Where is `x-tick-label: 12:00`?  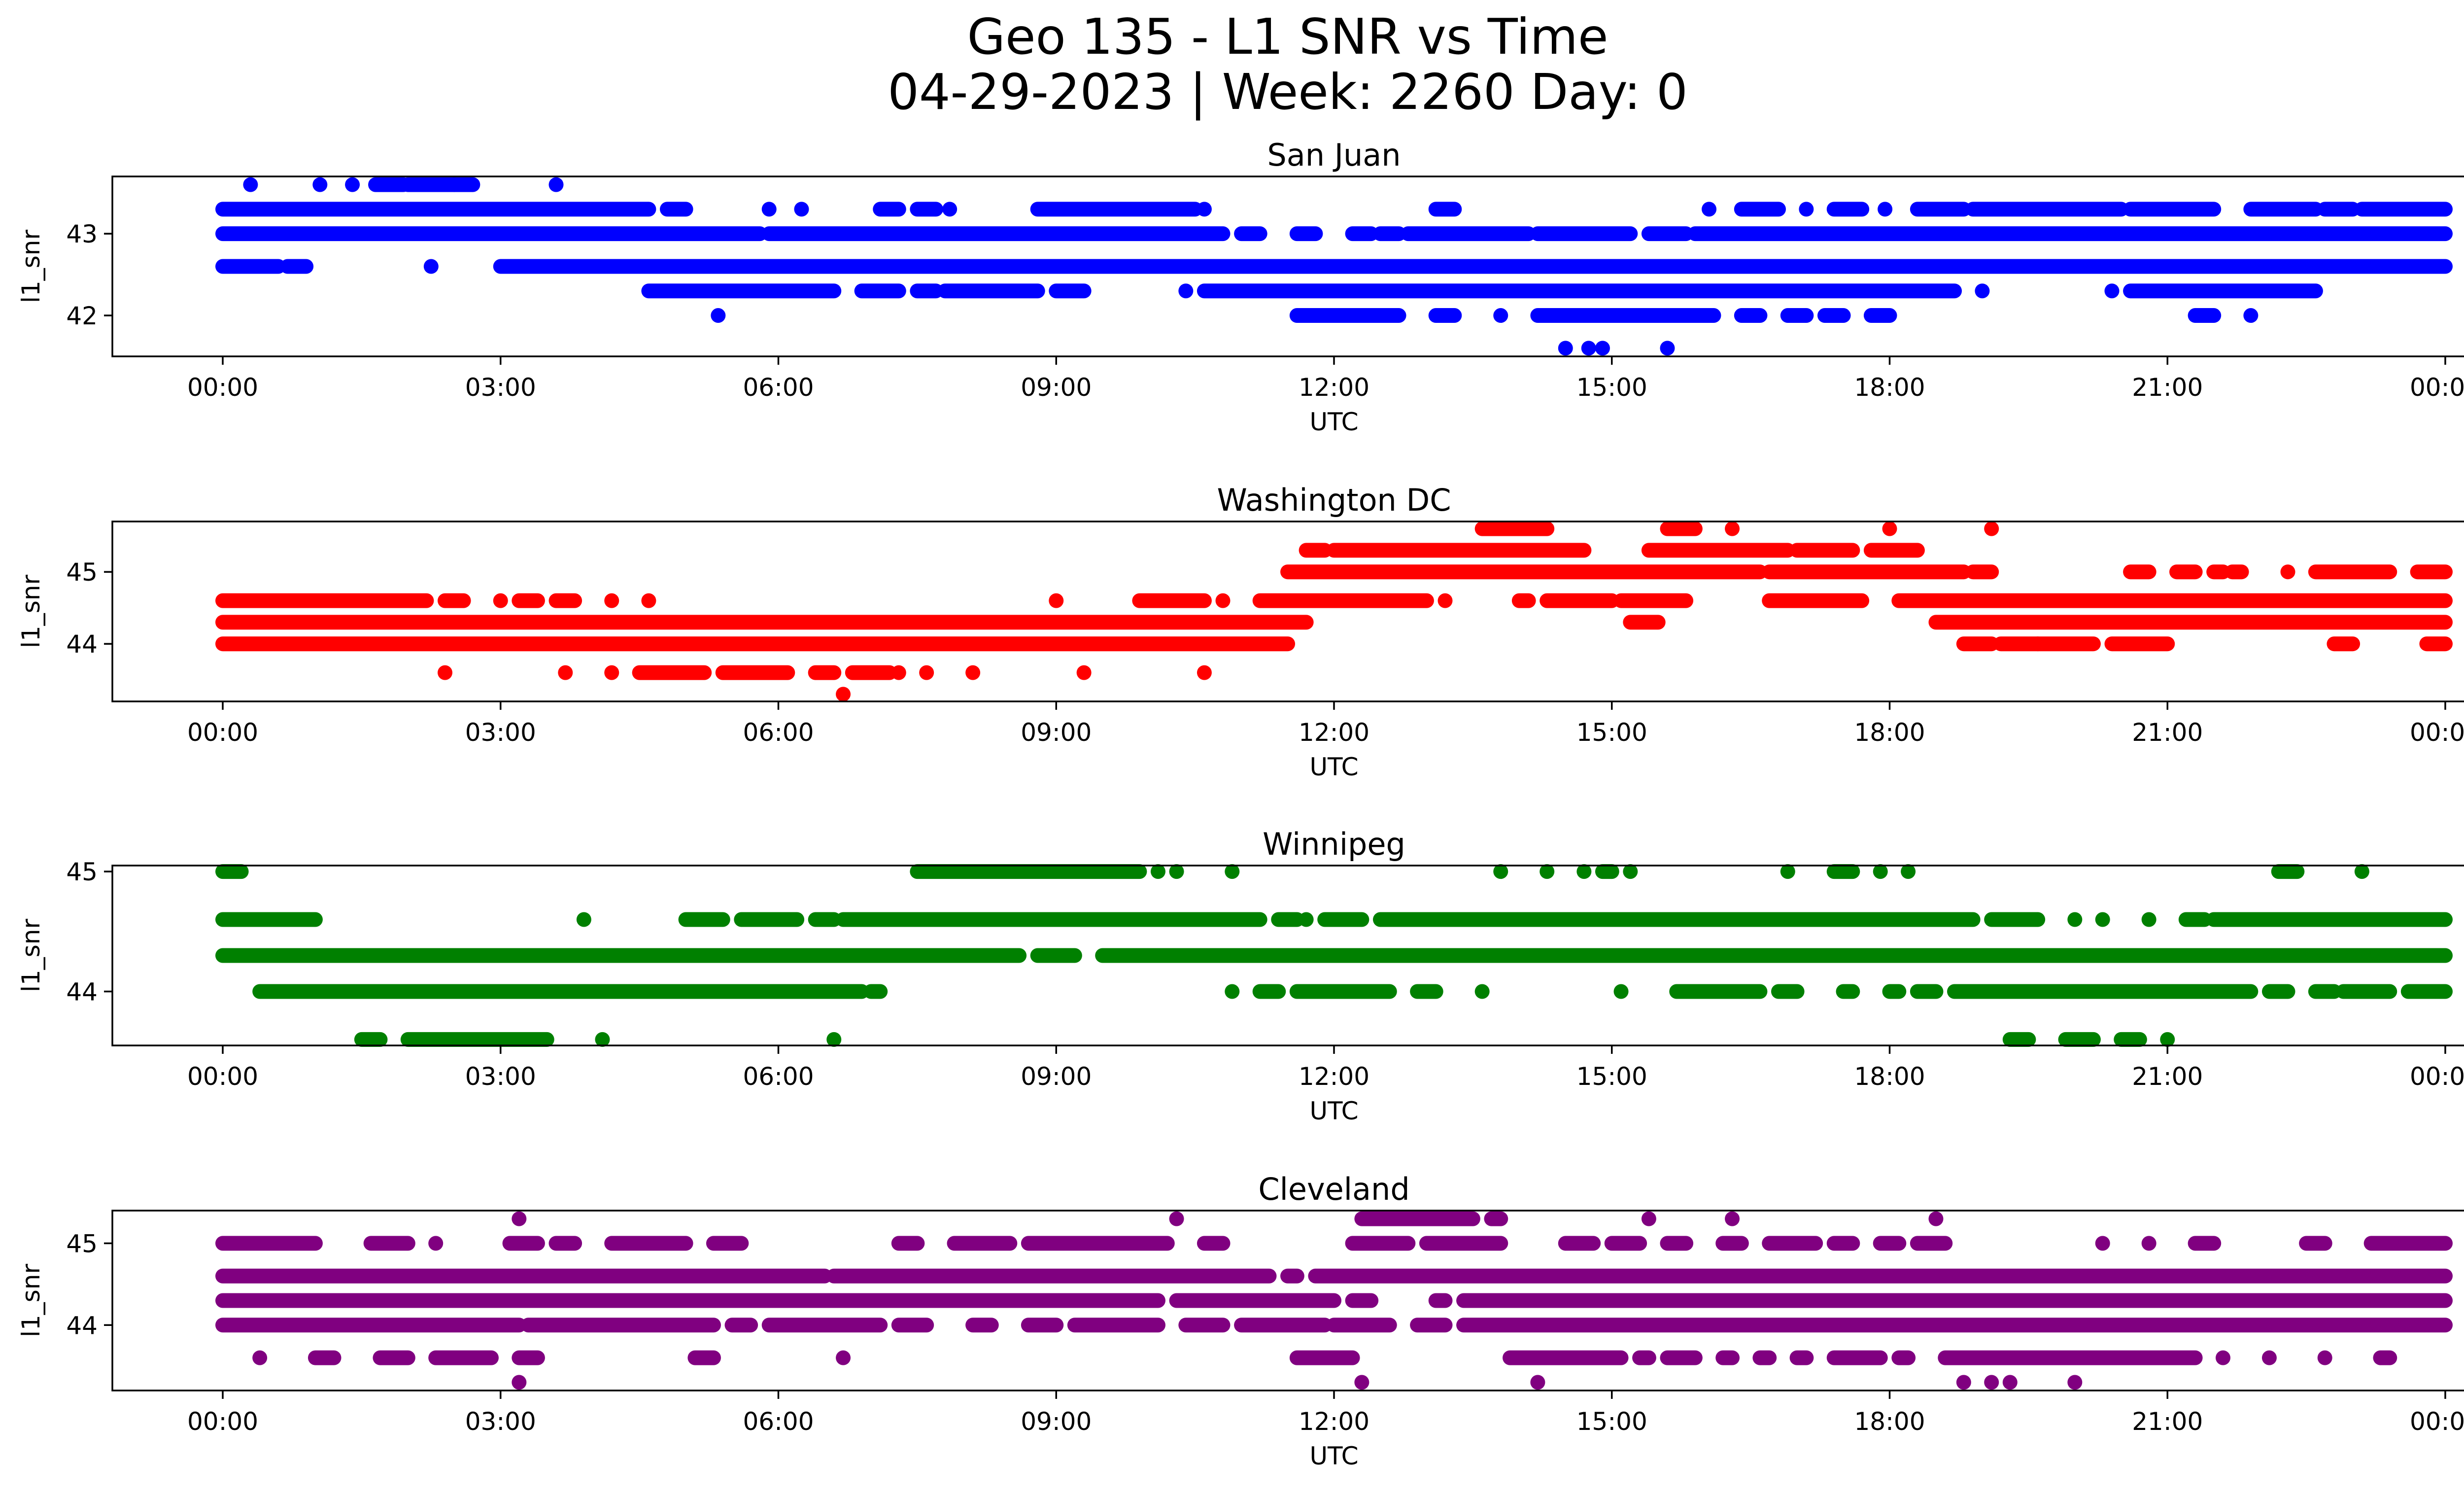
x-tick-label: 12:00 is located at coordinates (1334, 387).